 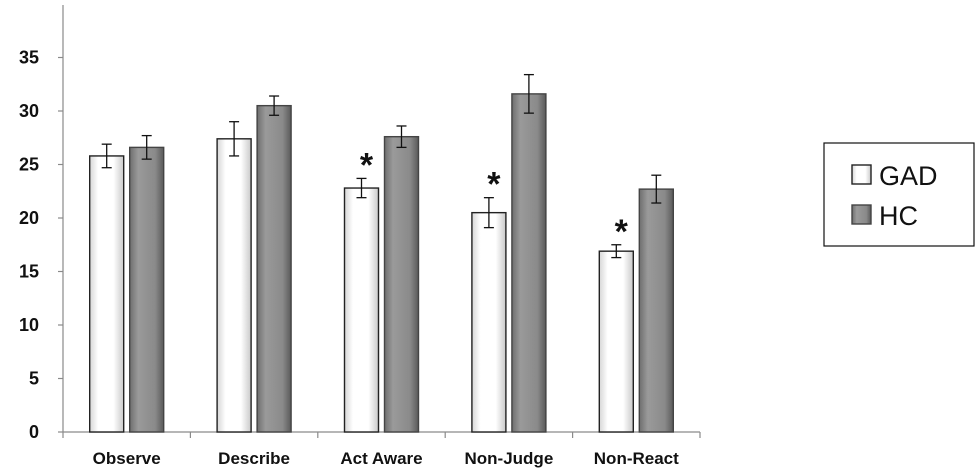 I want to click on chart-legend: GAD HC, so click(x=899, y=194).